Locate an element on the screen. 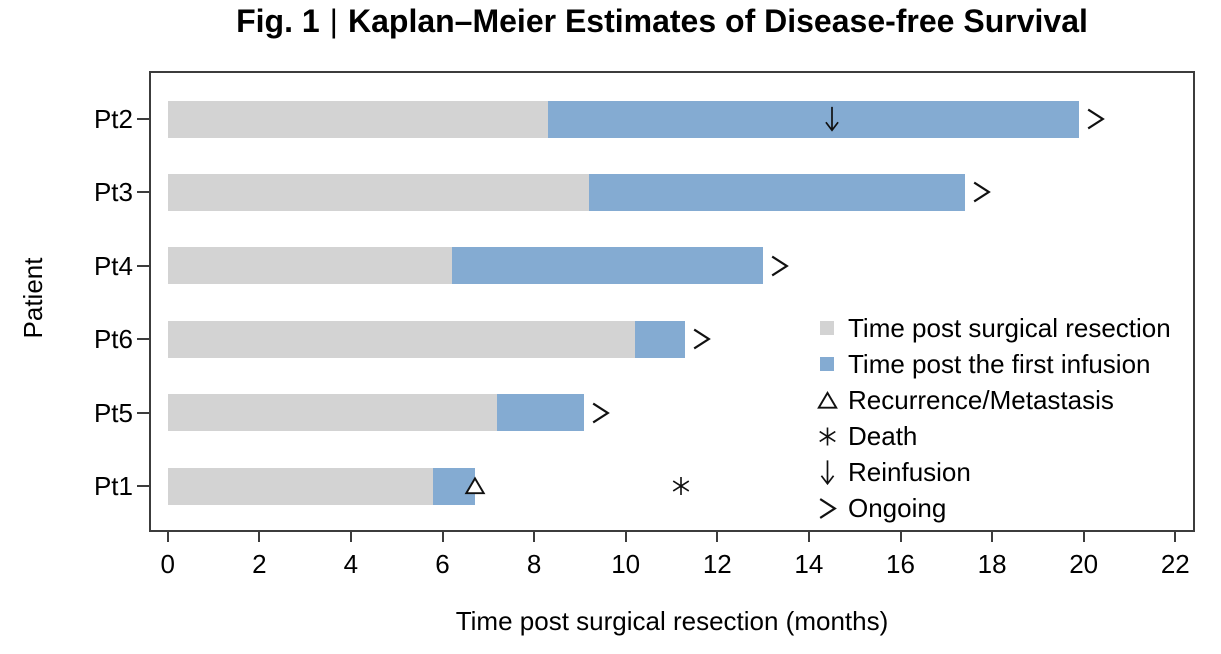 The height and width of the screenshot is (654, 1221). bar-surgical-pt2 is located at coordinates (357, 119).